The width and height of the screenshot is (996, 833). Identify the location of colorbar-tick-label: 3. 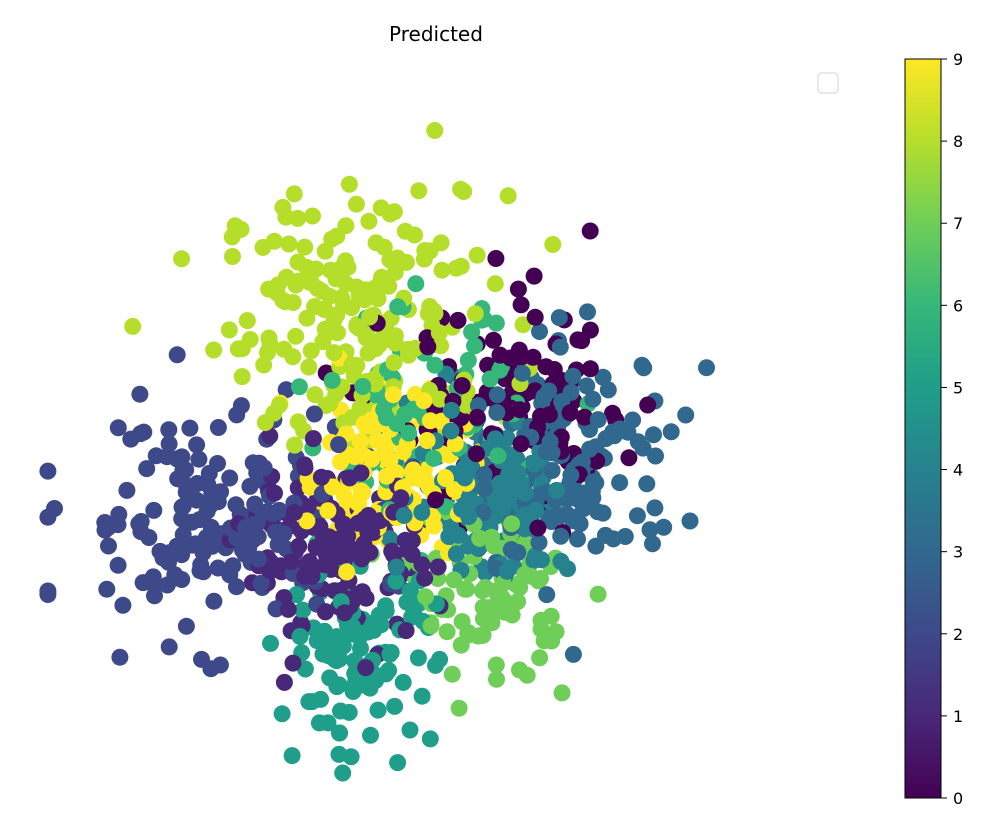
(958, 552).